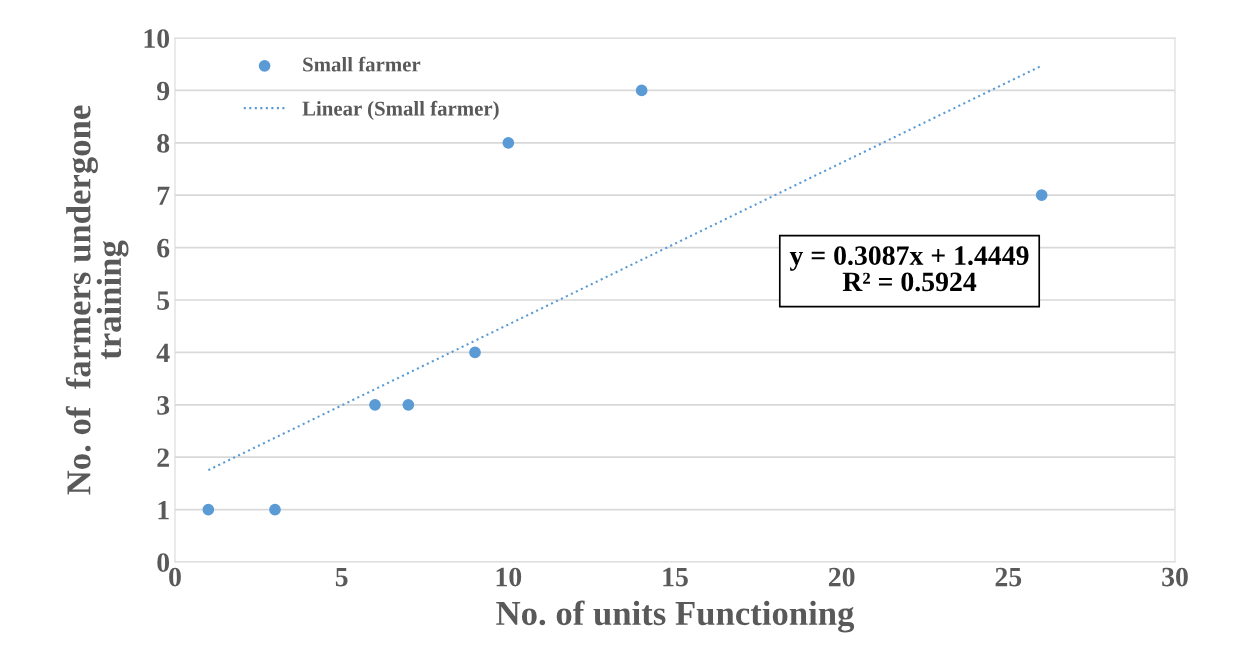  Describe the element at coordinates (163, 248) in the screenshot. I see `y-tick-label: 6` at that location.